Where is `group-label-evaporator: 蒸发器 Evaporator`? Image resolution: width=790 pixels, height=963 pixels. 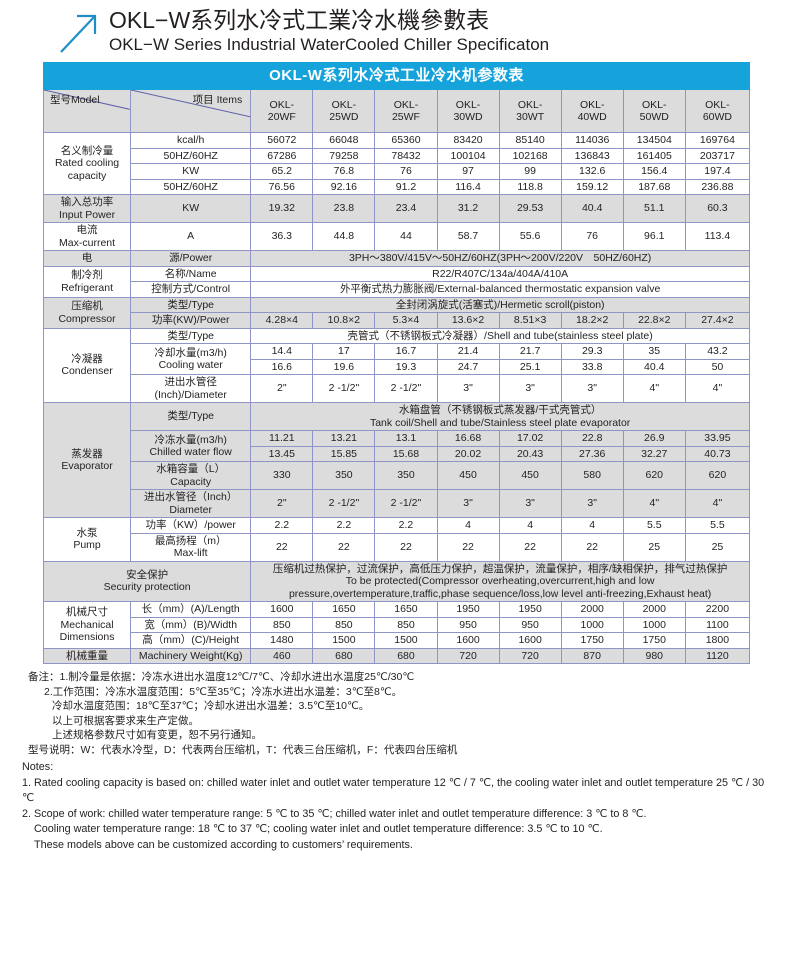
group-label-evaporator: 蒸发器 Evaporator is located at coordinates (87, 460).